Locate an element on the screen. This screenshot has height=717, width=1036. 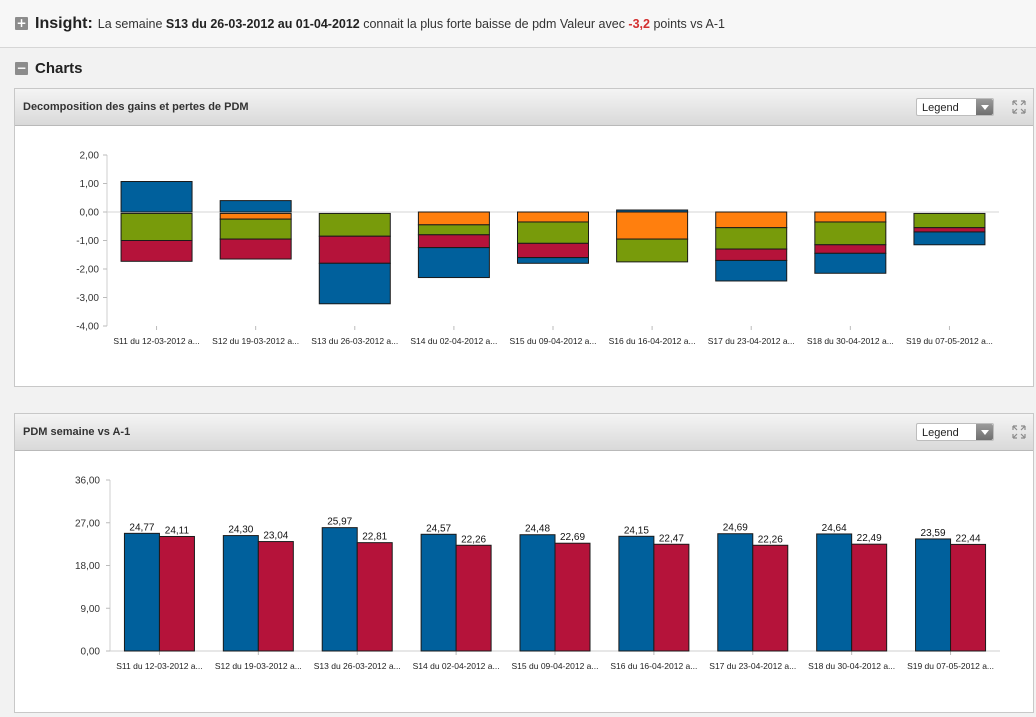
insight-week: S13 du 26-03-2012 au 01-04-2012 is located at coordinates (262, 23).